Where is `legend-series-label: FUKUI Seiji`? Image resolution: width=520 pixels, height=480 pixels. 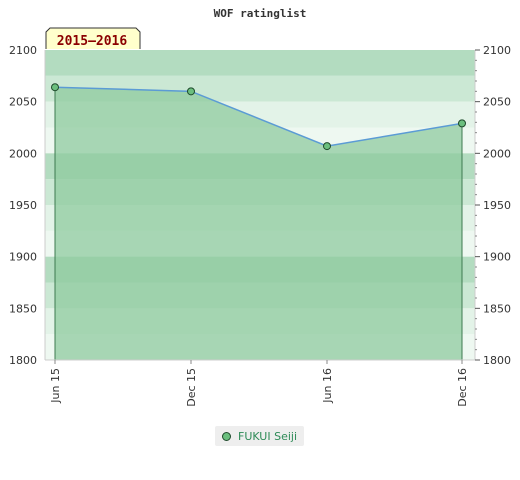
legend-series-label: FUKUI Seiji is located at coordinates (268, 436).